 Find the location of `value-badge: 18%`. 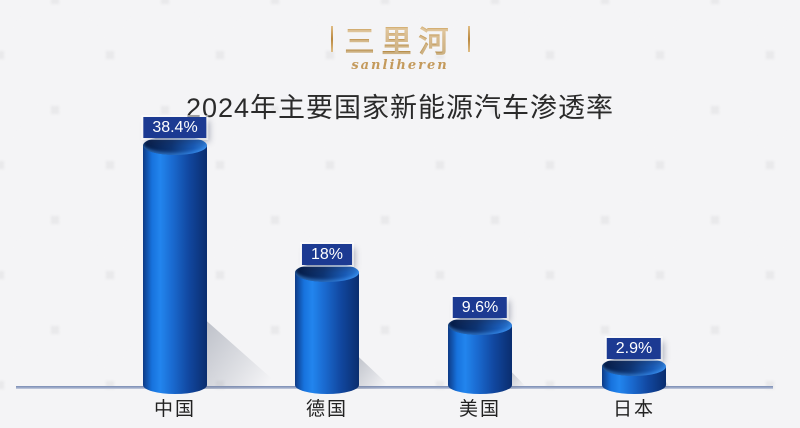

value-badge: 18% is located at coordinates (327, 254).